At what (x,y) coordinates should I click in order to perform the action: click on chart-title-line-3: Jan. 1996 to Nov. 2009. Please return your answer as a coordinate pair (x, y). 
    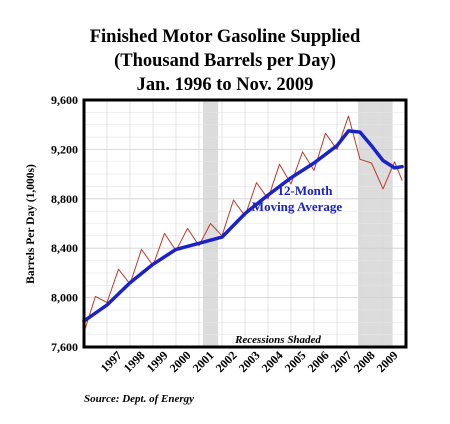
    Looking at the image, I should click on (225, 85).